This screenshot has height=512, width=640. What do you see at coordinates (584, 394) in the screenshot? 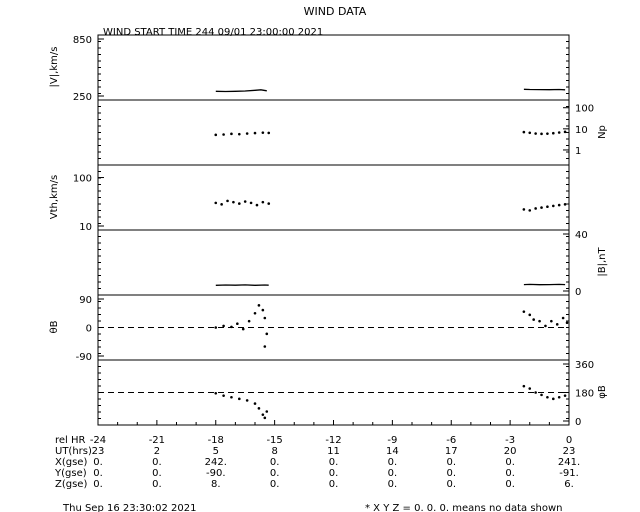
I see `y-tick-label: 180` at bounding box center [584, 394].